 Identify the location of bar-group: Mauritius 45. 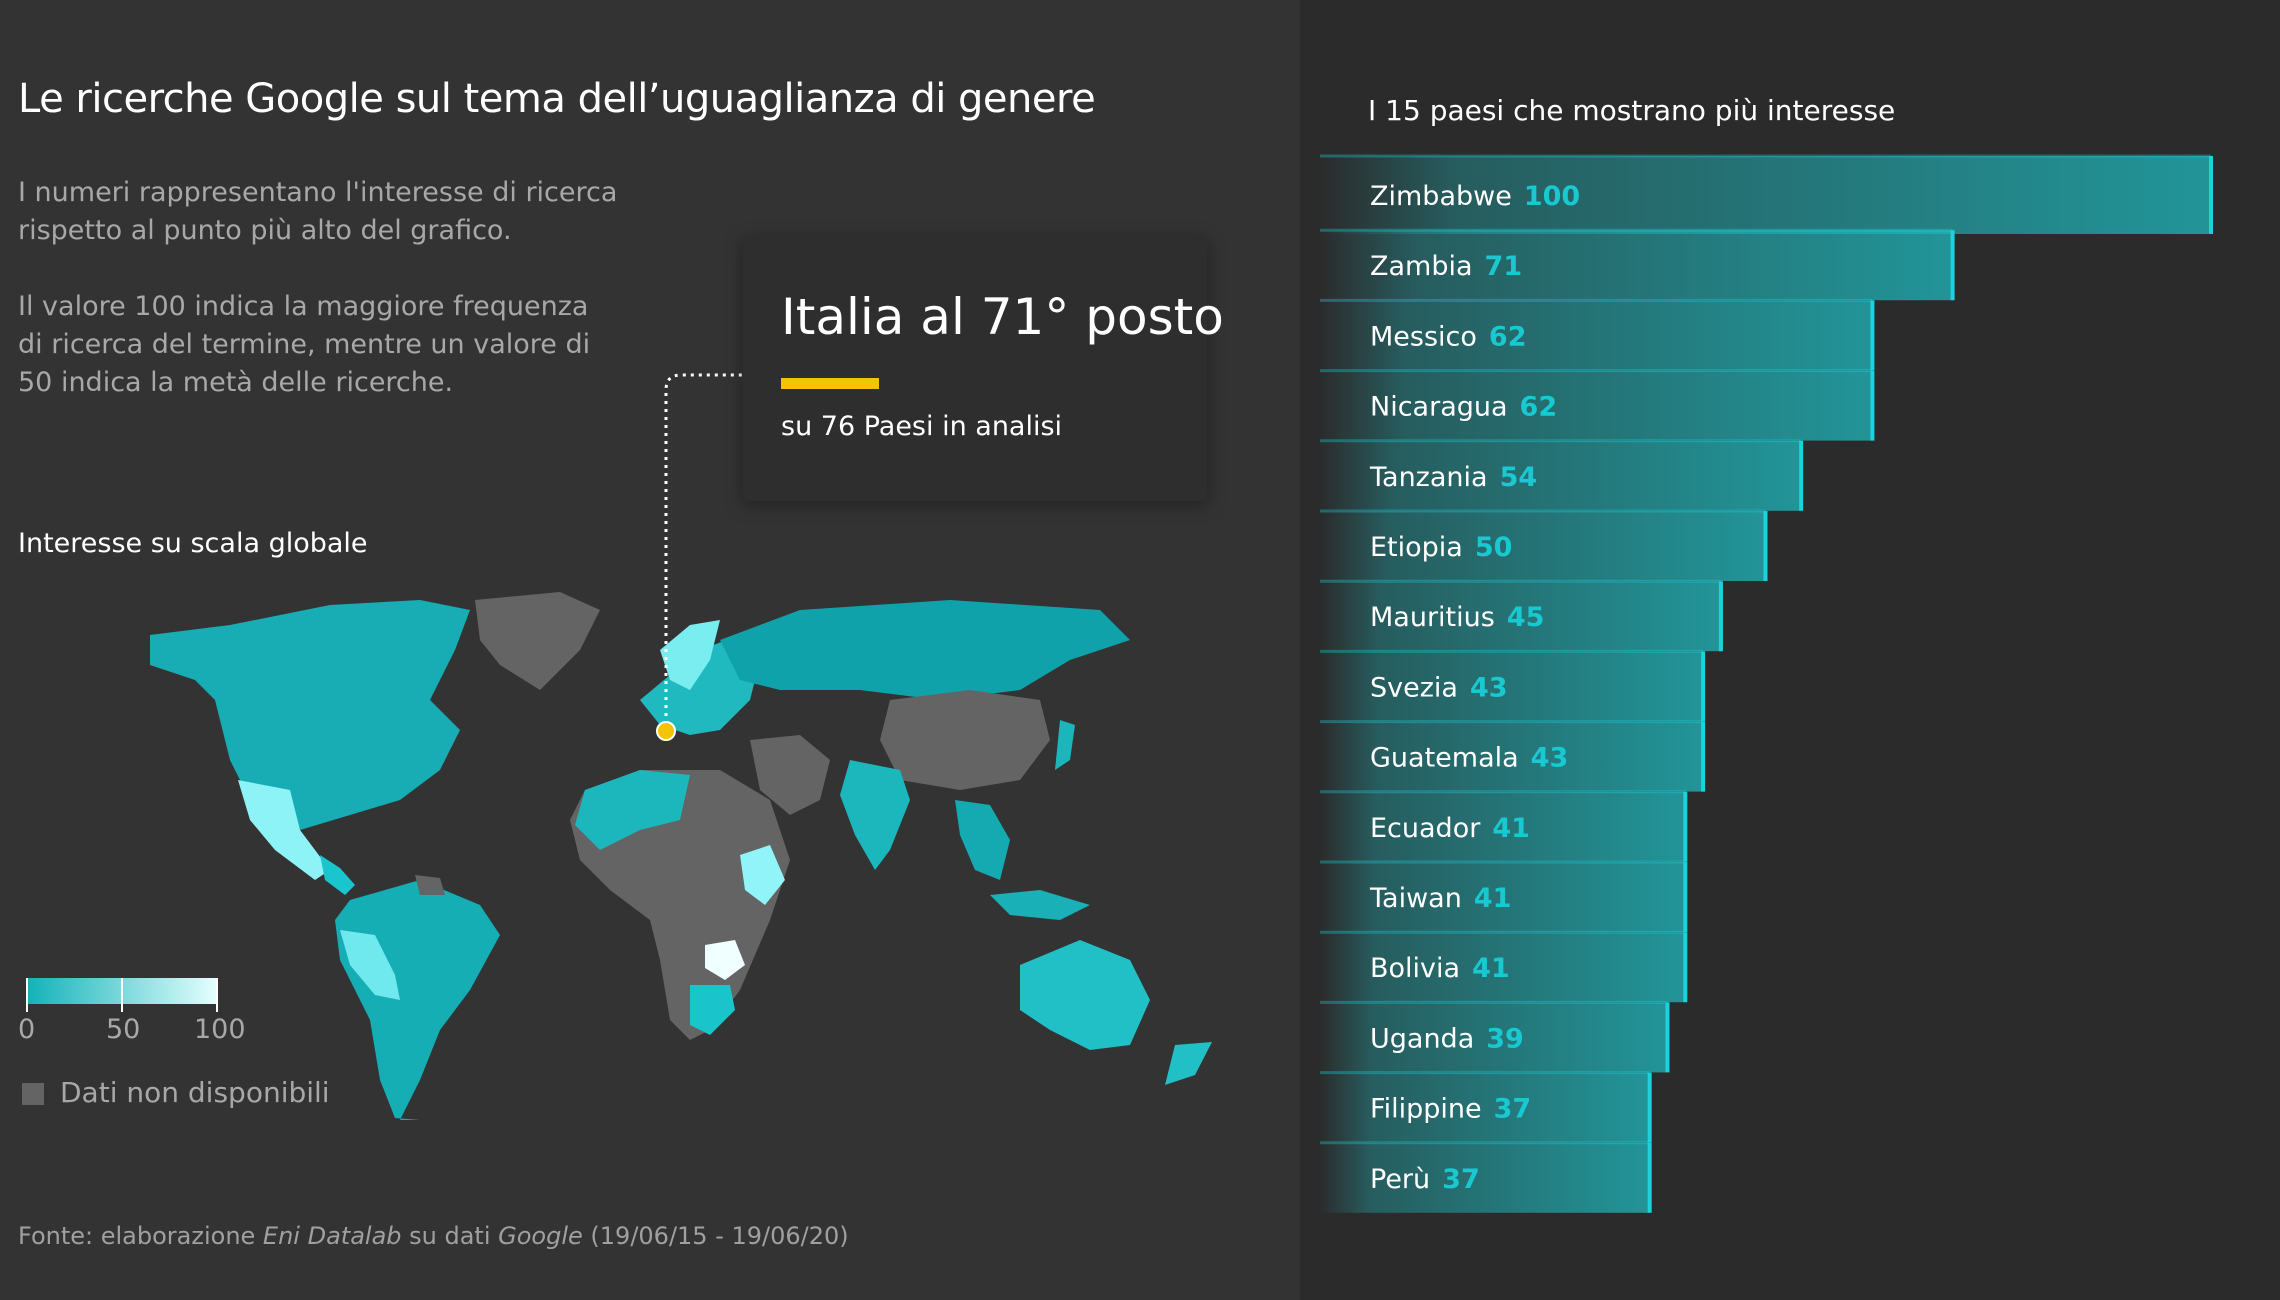
(1521, 615).